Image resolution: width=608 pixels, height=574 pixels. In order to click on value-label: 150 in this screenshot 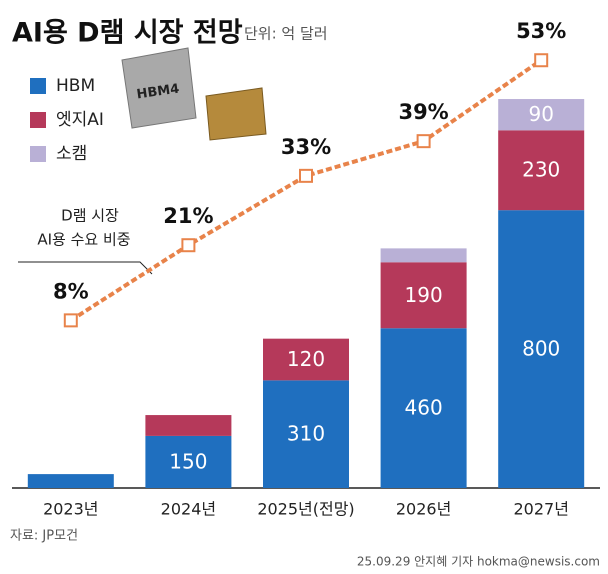, I will do `click(188, 461)`.